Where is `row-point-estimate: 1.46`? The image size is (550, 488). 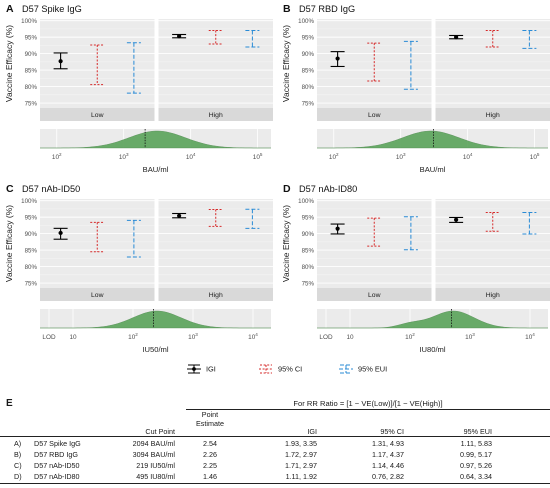 row-point-estimate: 1.46 is located at coordinates (210, 476).